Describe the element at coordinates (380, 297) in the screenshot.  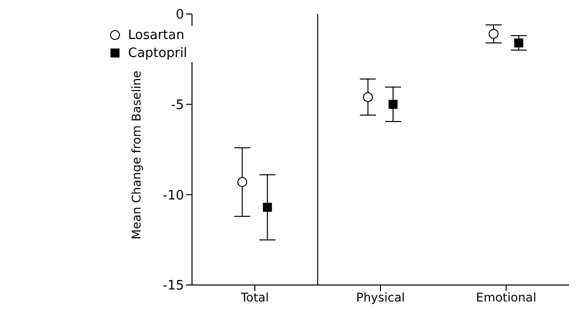
I see `x-tick-label: Physical` at that location.